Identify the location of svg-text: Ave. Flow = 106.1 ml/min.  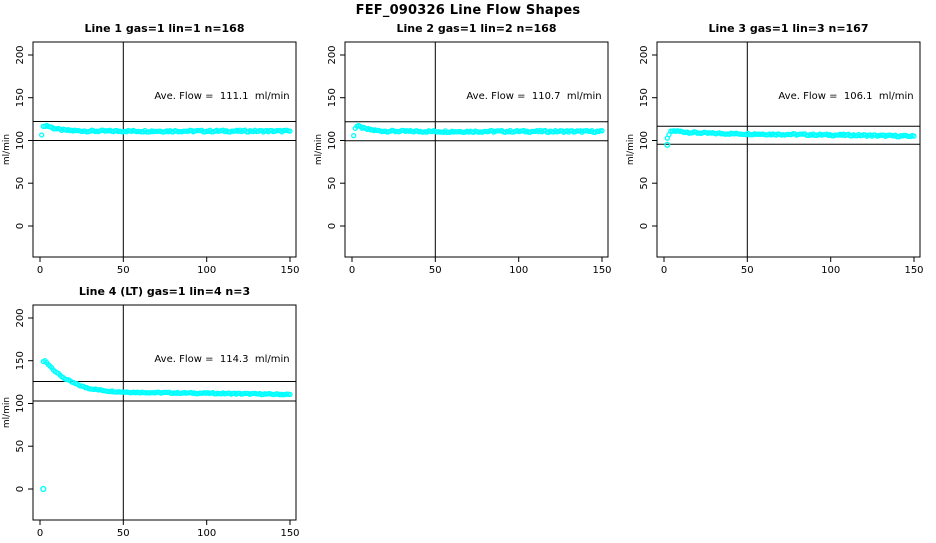
(845, 96).